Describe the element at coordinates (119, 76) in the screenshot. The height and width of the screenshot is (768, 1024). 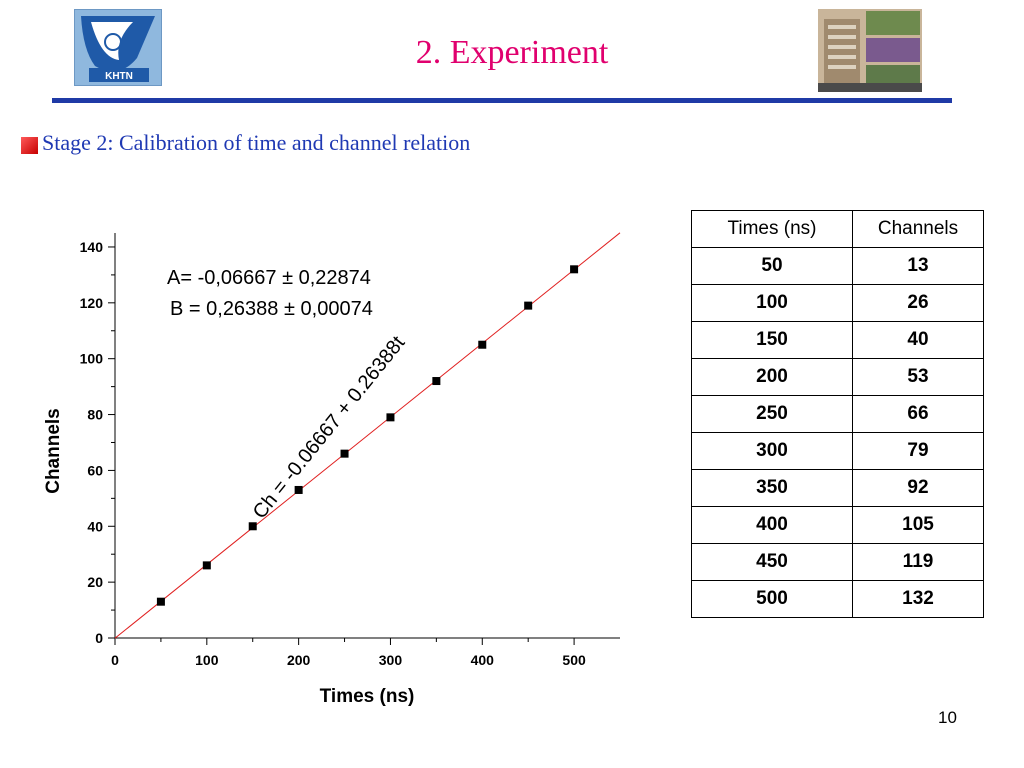
I see `logo-text: KHTN` at that location.